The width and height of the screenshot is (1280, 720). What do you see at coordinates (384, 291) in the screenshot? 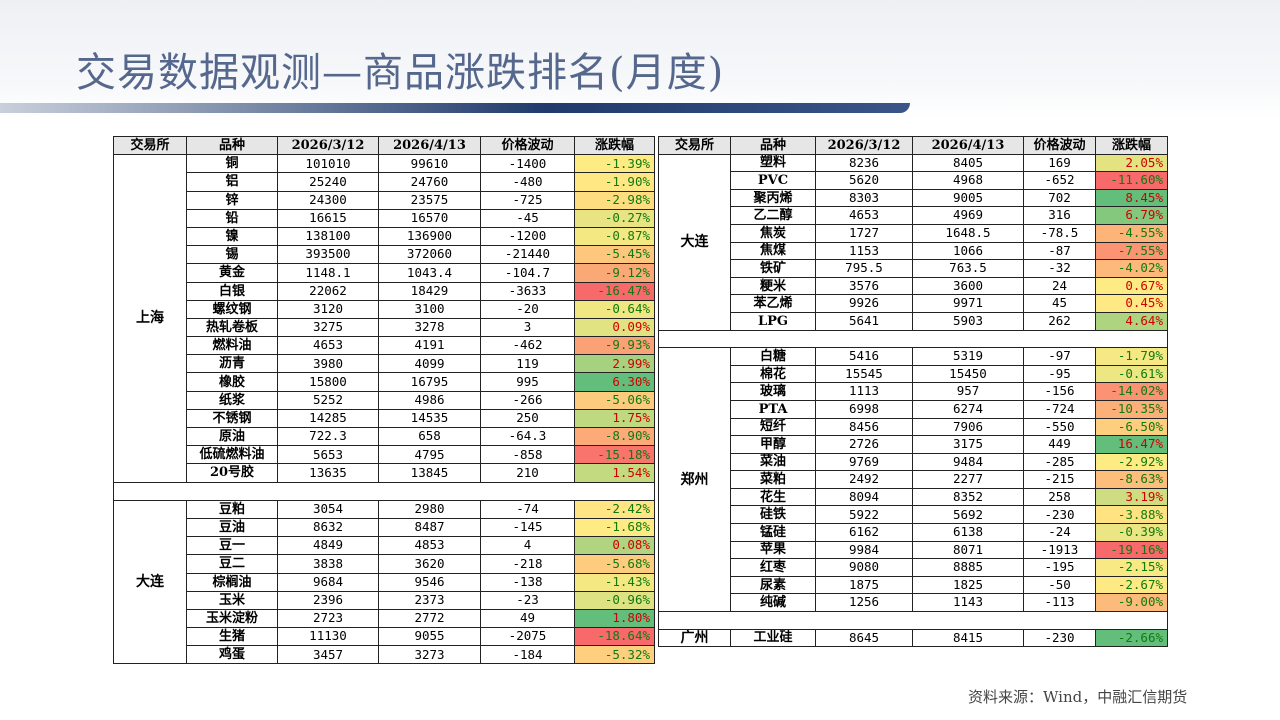
I see `data-row: 白银 22062 18429 -3633 -16.47%` at bounding box center [384, 291].